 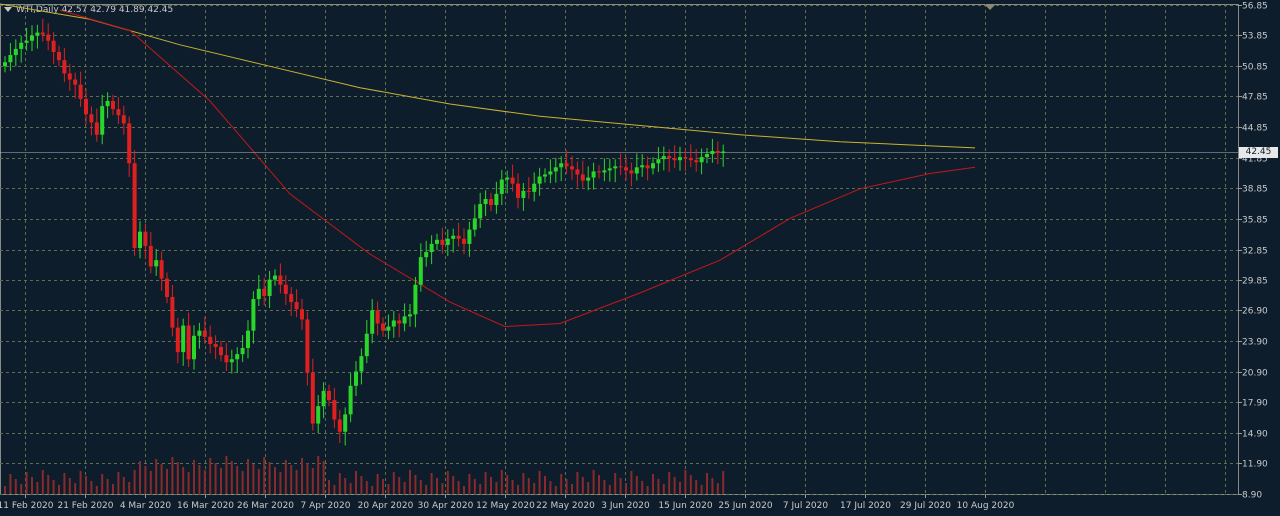 What do you see at coordinates (326, 506) in the screenshot?
I see `x-tick-label: 7 Apr 2020` at bounding box center [326, 506].